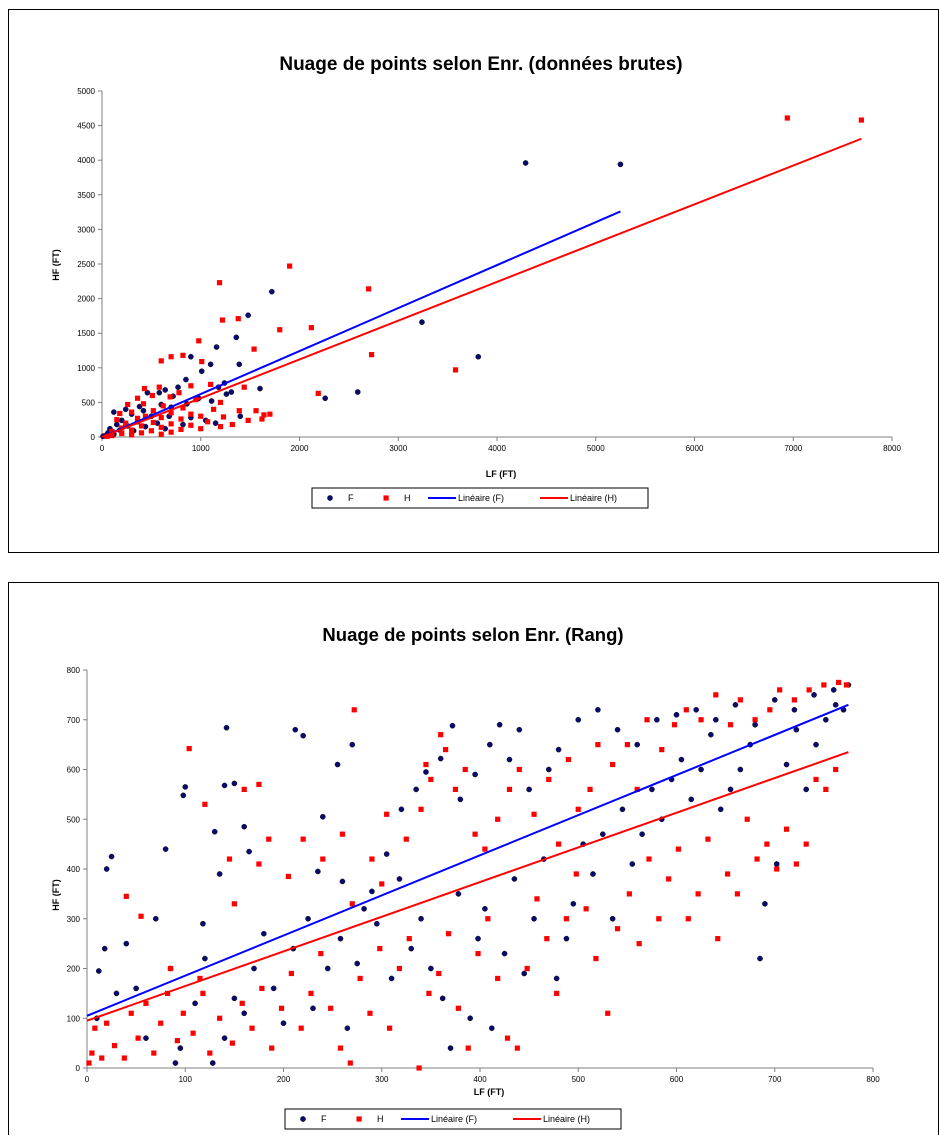 This screenshot has width=939, height=1136. What do you see at coordinates (454, 1119) in the screenshot?
I see `legend-label: Linéaire (F)` at bounding box center [454, 1119].